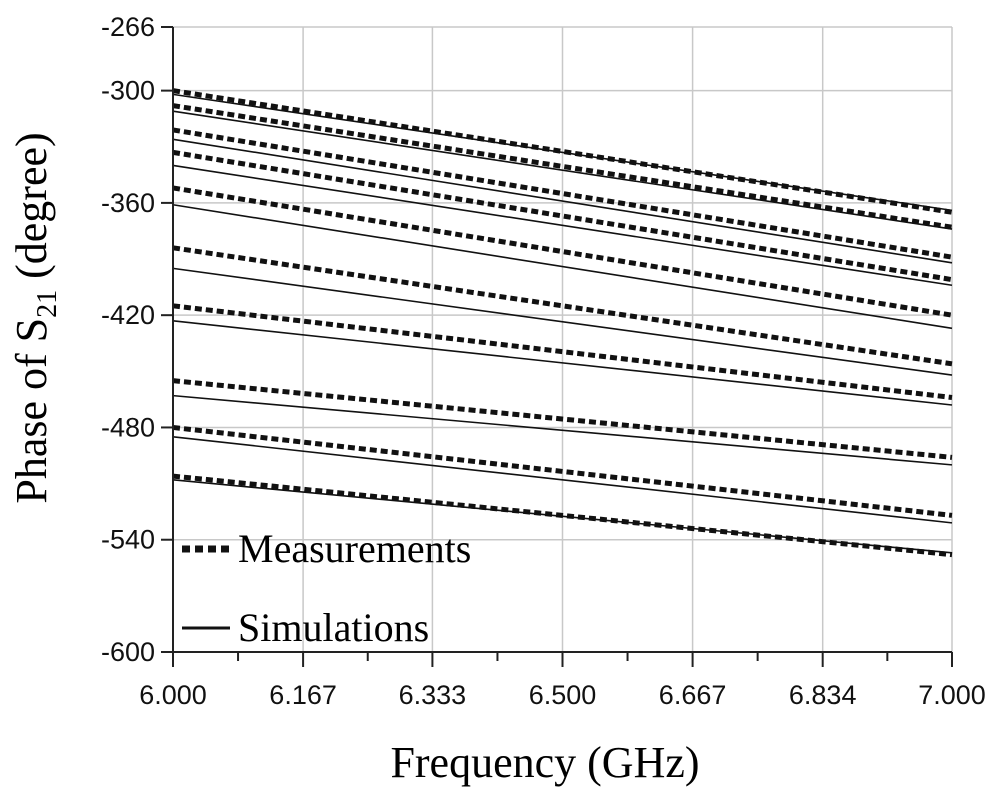 The width and height of the screenshot is (996, 787). Describe the element at coordinates (128, 652) in the screenshot. I see `y-tick-label: -600` at that location.